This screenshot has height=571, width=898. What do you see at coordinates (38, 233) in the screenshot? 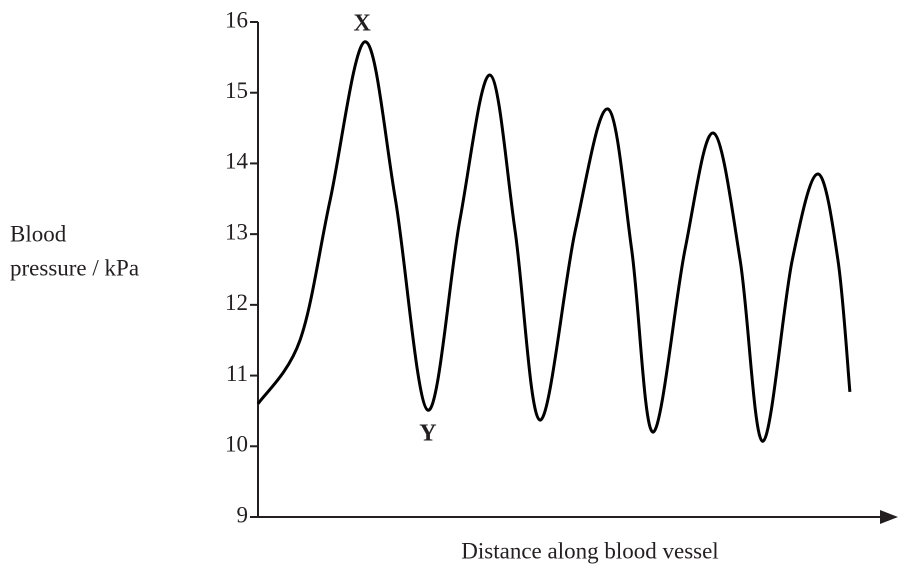
I see `y-axis-label: Blood` at bounding box center [38, 233].